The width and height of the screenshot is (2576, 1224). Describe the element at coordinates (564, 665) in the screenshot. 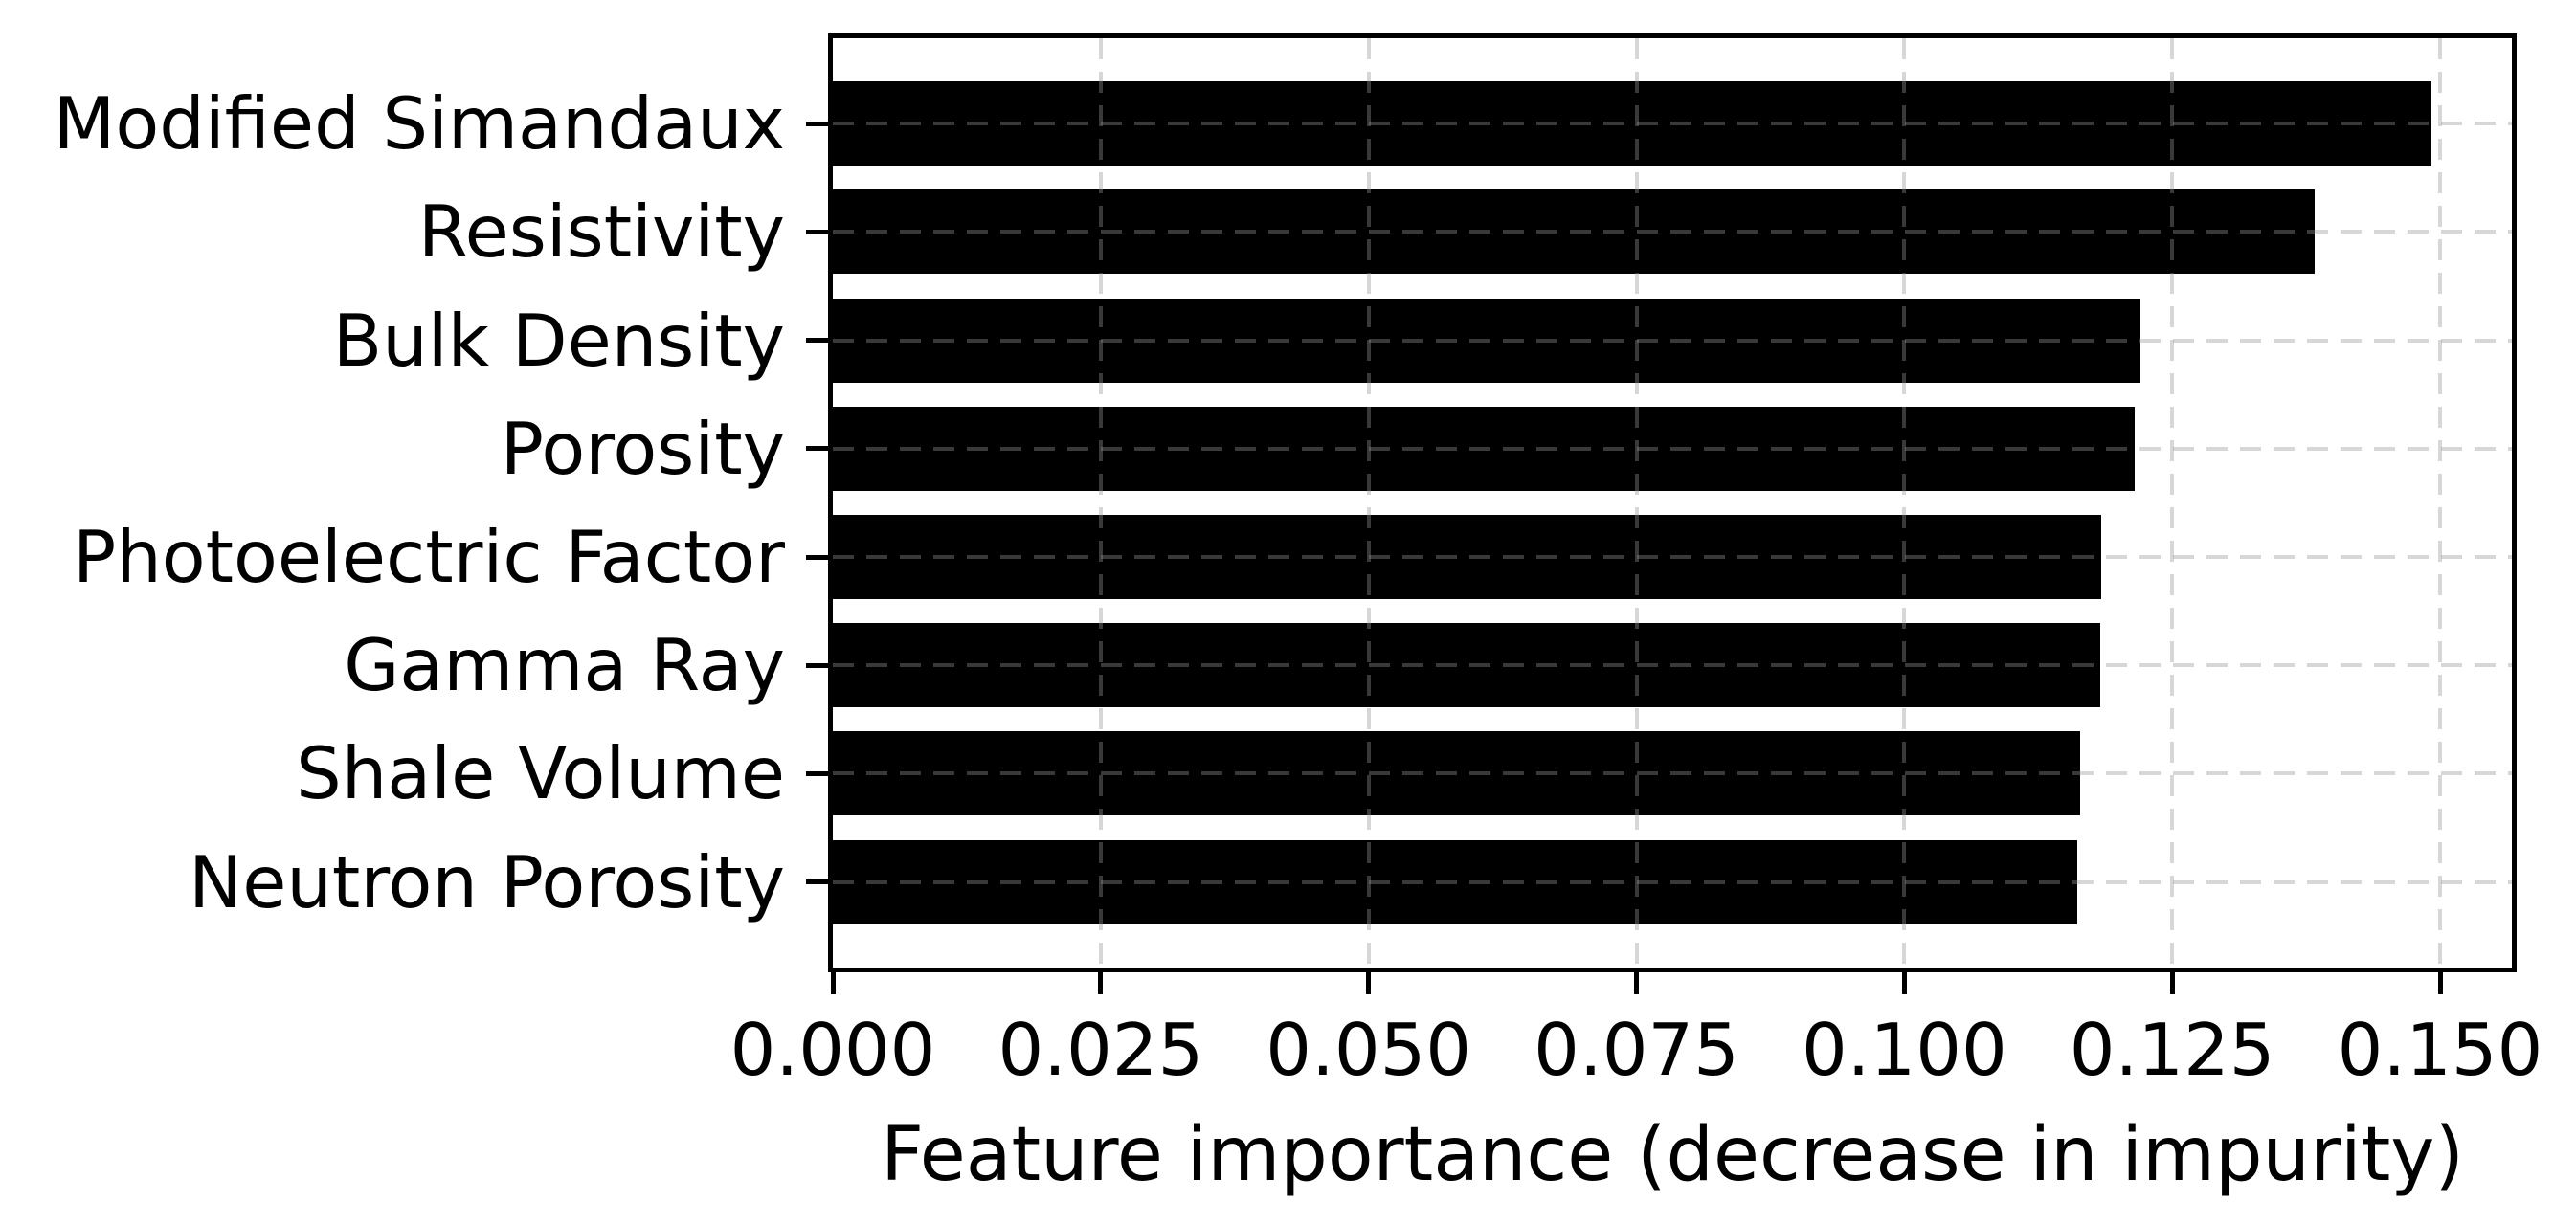

I see `y-tick-label-gamma-ray: Gamma Ray` at that location.